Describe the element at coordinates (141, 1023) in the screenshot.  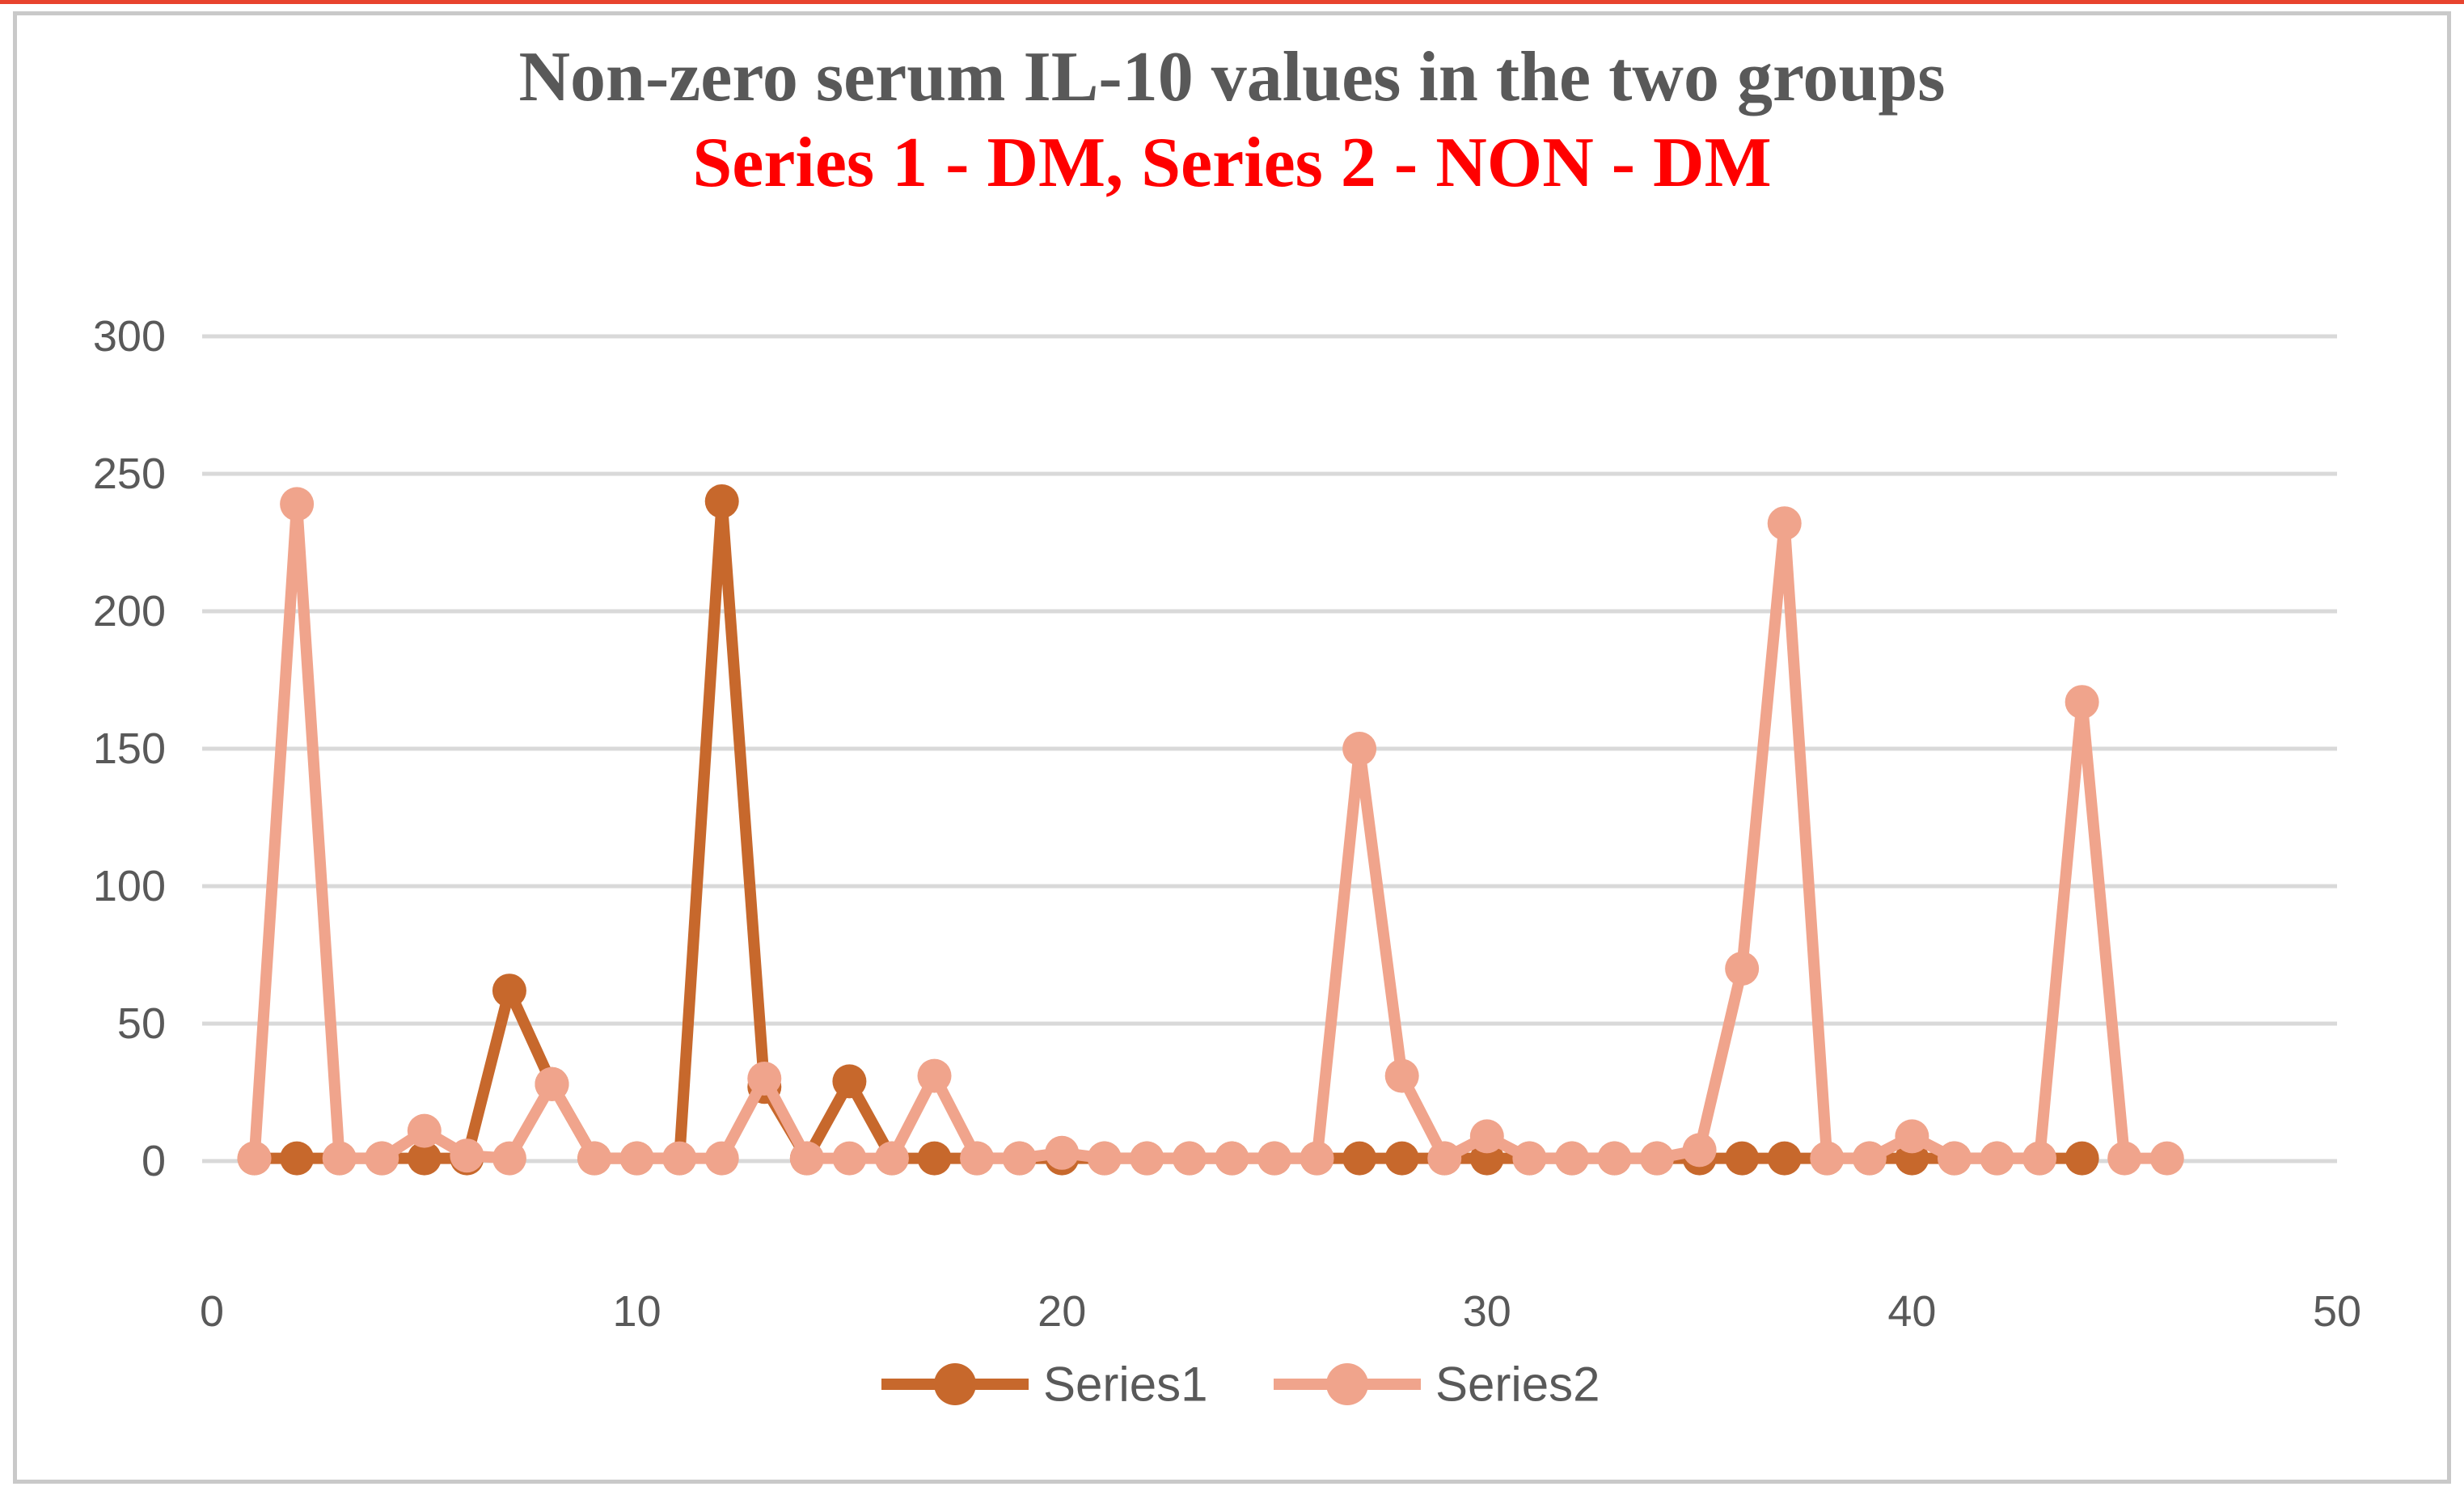
I see `y-tick-label-50: 50` at that location.